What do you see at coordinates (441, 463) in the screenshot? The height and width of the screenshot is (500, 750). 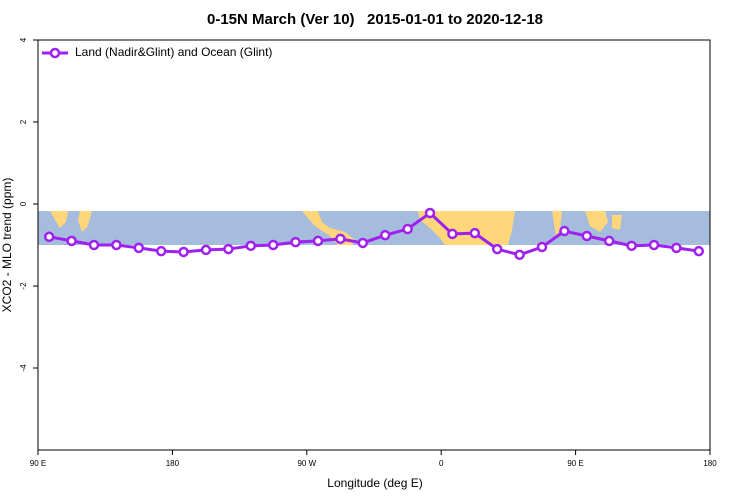 I see `x-tick-label: 0` at bounding box center [441, 463].